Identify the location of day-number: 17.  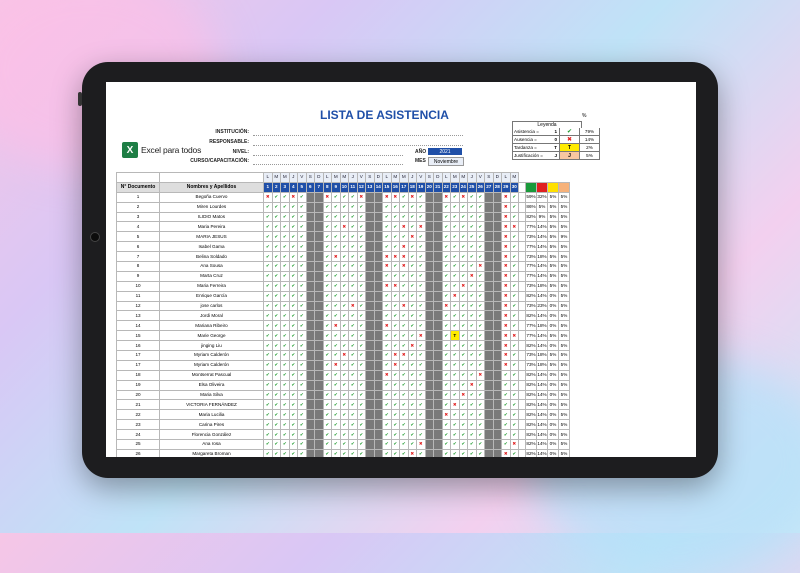
(404, 187).